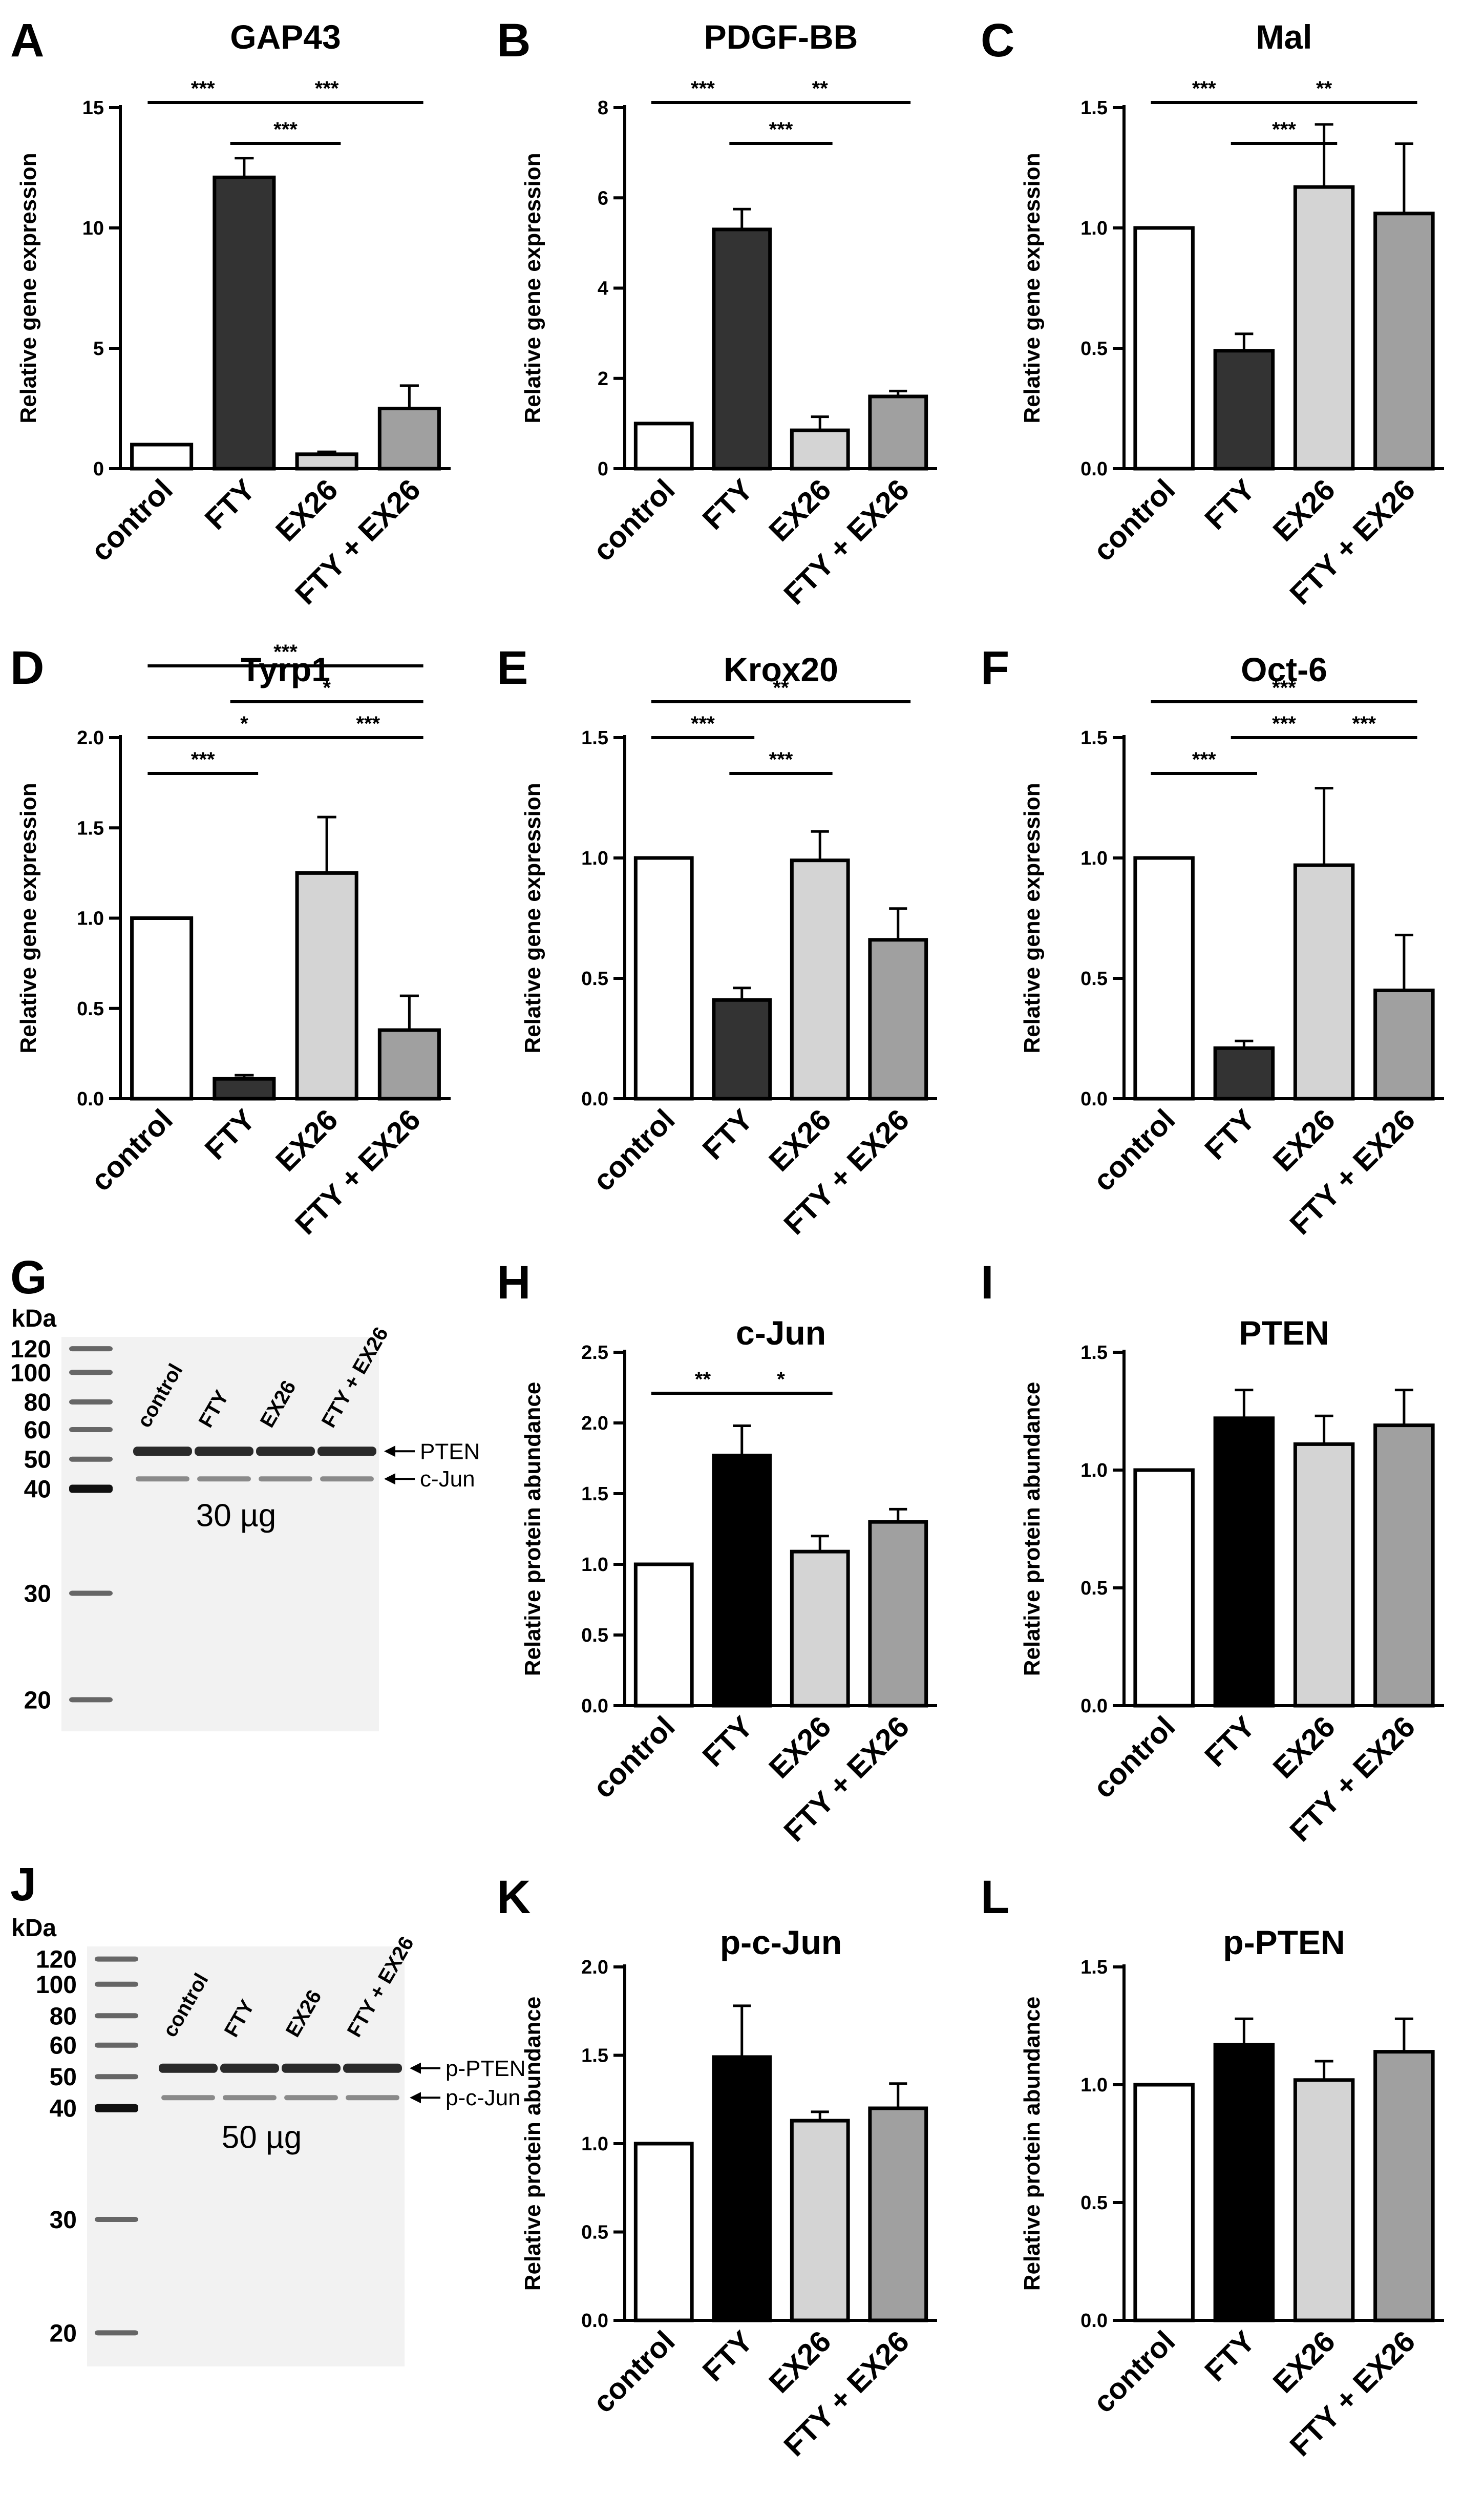 The image size is (1484, 2515). Describe the element at coordinates (484, 2097) in the screenshot. I see `band-label: p-c-Jun` at that location.